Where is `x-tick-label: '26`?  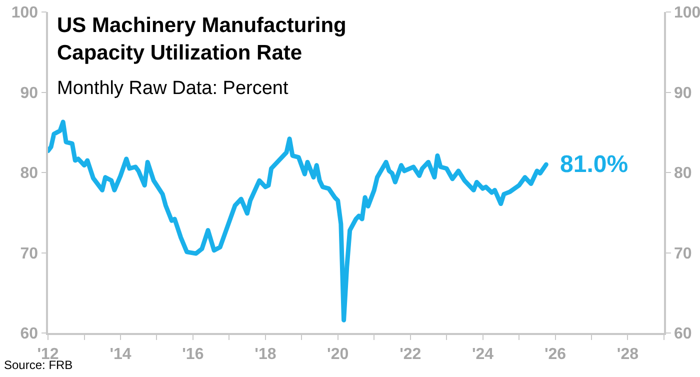
x-tick-label: '26 is located at coordinates (555, 354).